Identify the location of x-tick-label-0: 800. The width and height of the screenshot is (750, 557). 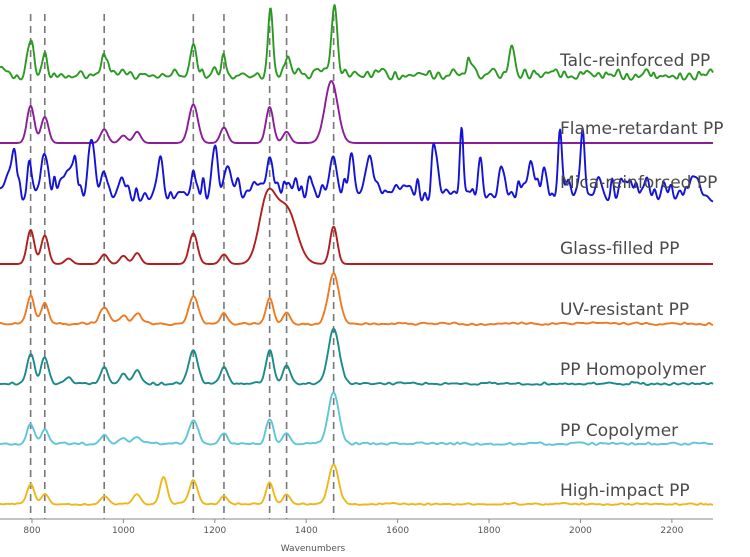
(31, 531).